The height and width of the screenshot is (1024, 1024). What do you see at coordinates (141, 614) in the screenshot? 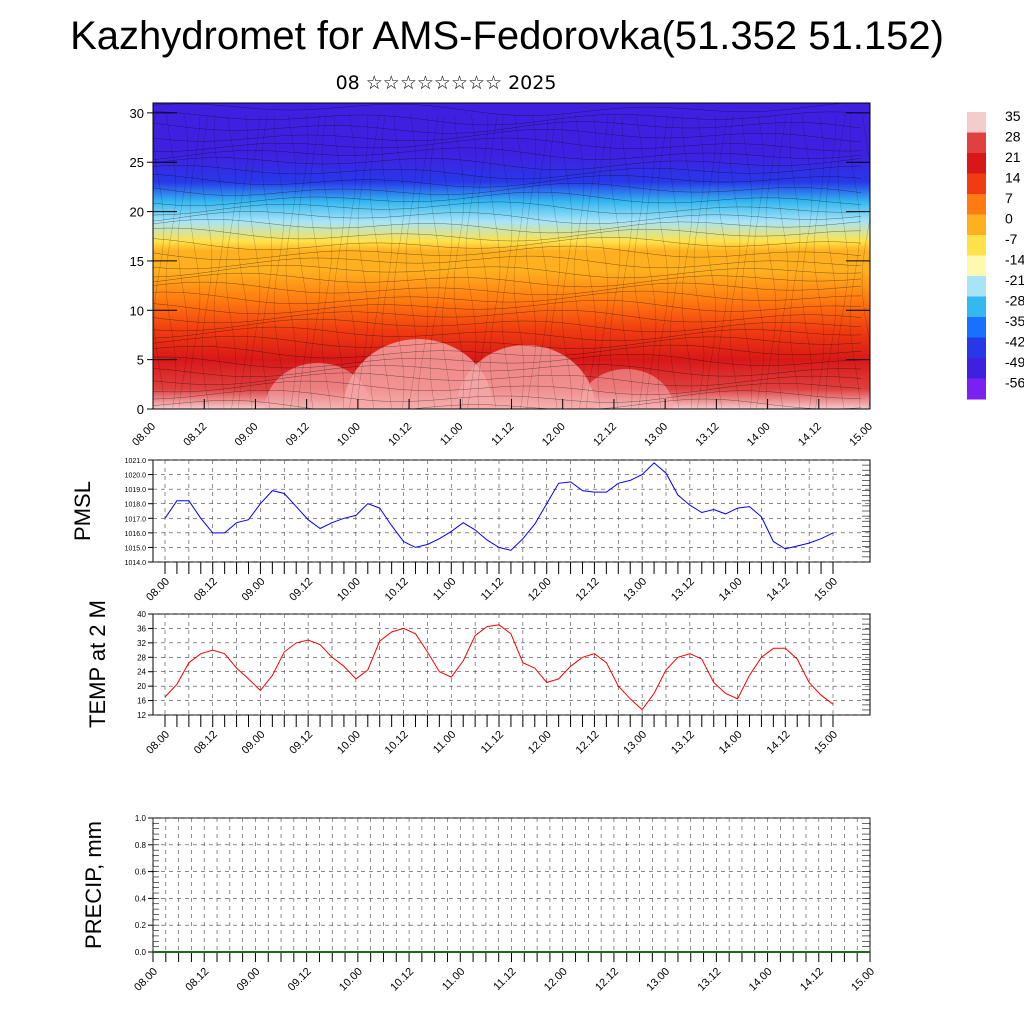
I see `y-tick-label: 40` at bounding box center [141, 614].